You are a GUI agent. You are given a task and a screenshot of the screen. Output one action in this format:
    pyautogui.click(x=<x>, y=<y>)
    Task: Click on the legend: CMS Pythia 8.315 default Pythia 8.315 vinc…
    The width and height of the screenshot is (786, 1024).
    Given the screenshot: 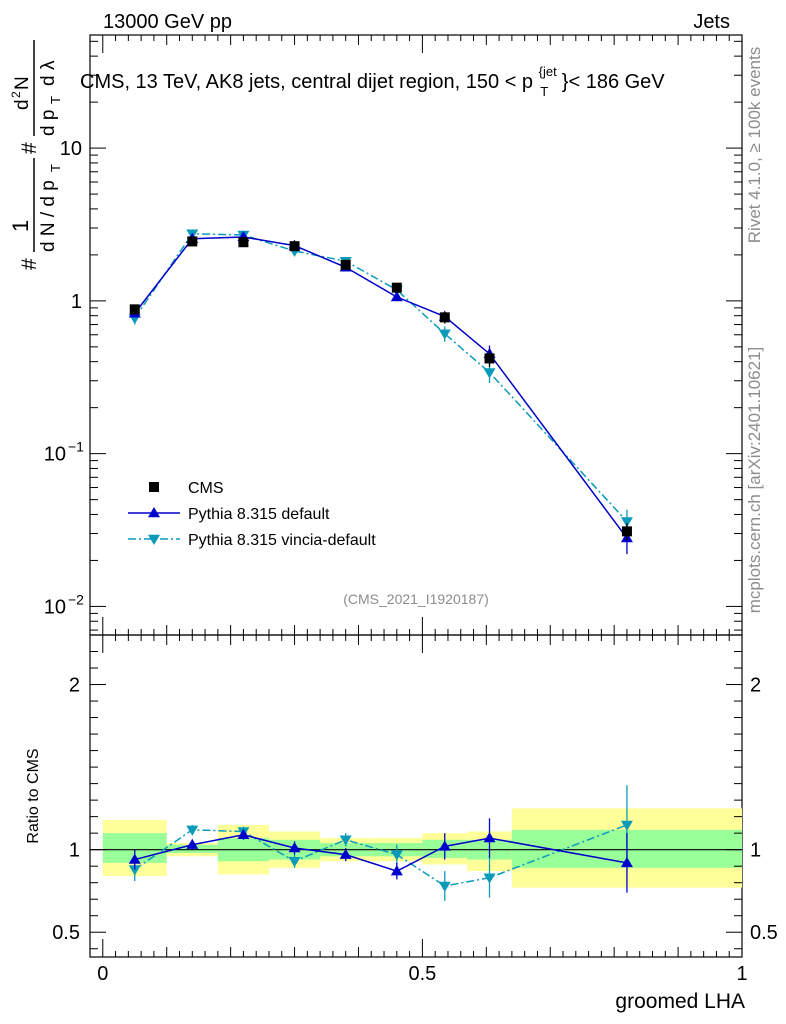 What is the action you would take?
    pyautogui.click(x=252, y=514)
    